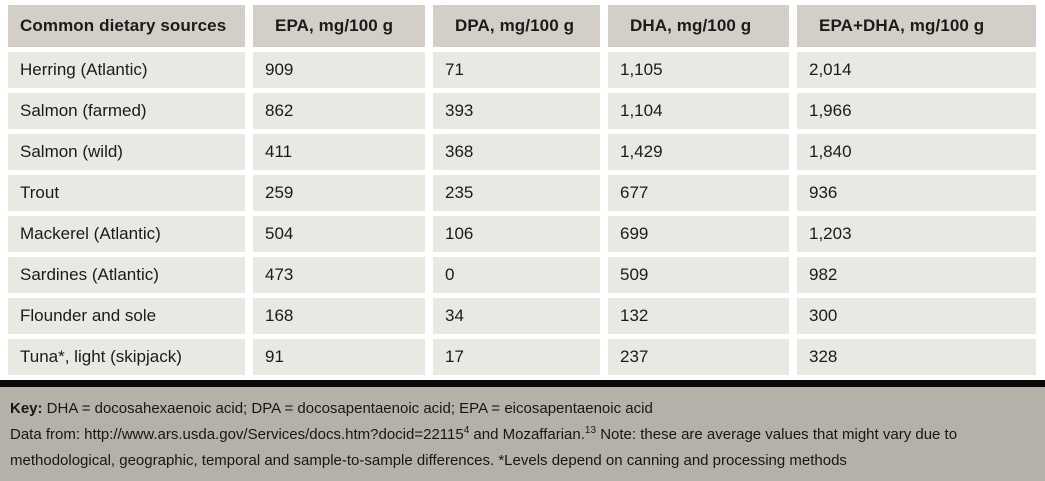  I want to click on dha-value: 677, so click(698, 193).